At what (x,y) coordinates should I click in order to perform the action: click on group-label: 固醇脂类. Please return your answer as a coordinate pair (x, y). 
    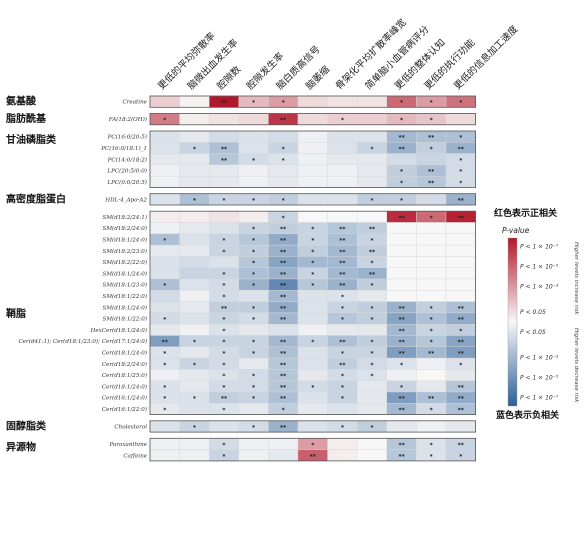
    Looking at the image, I should click on (26, 425).